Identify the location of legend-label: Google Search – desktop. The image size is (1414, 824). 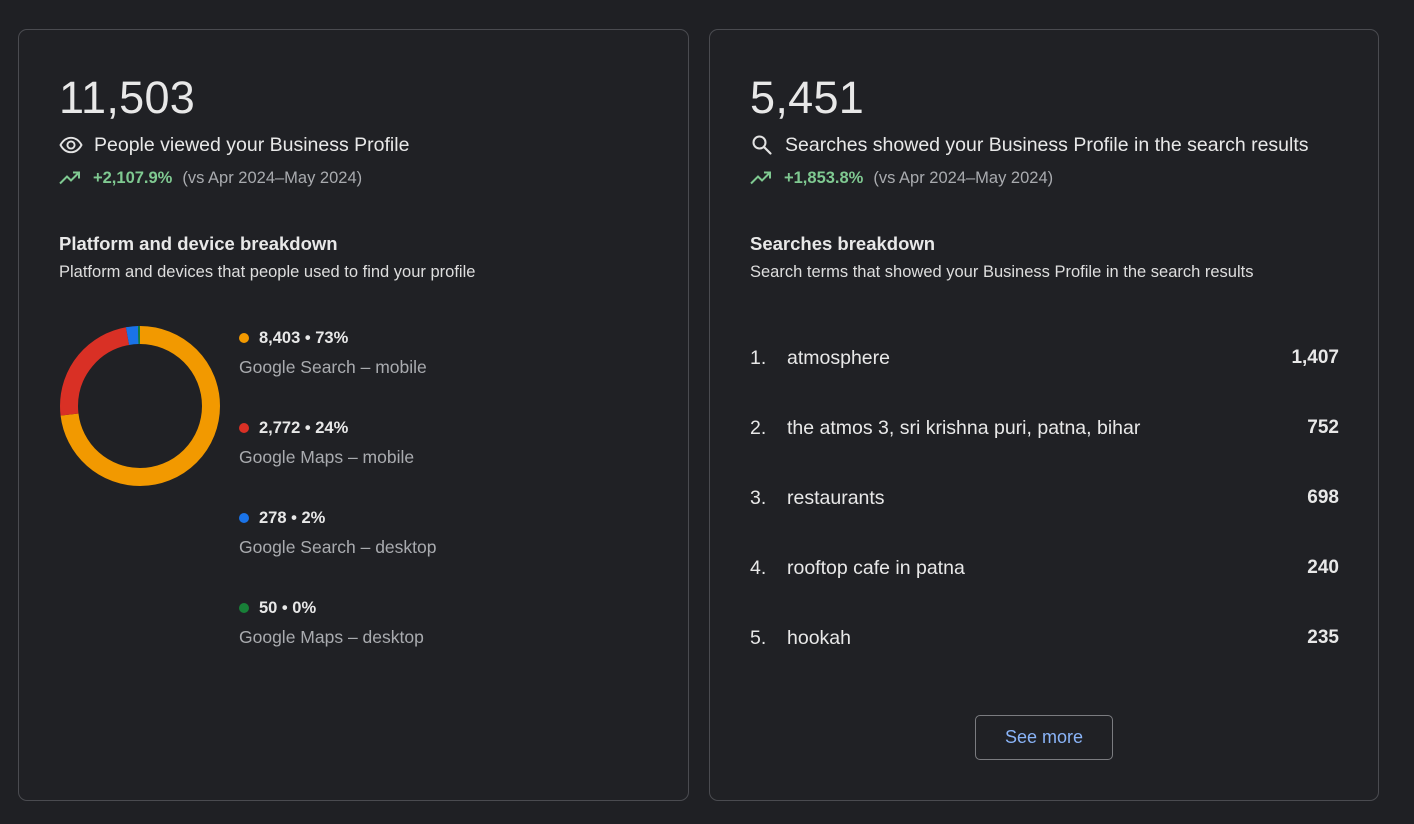
(338, 547).